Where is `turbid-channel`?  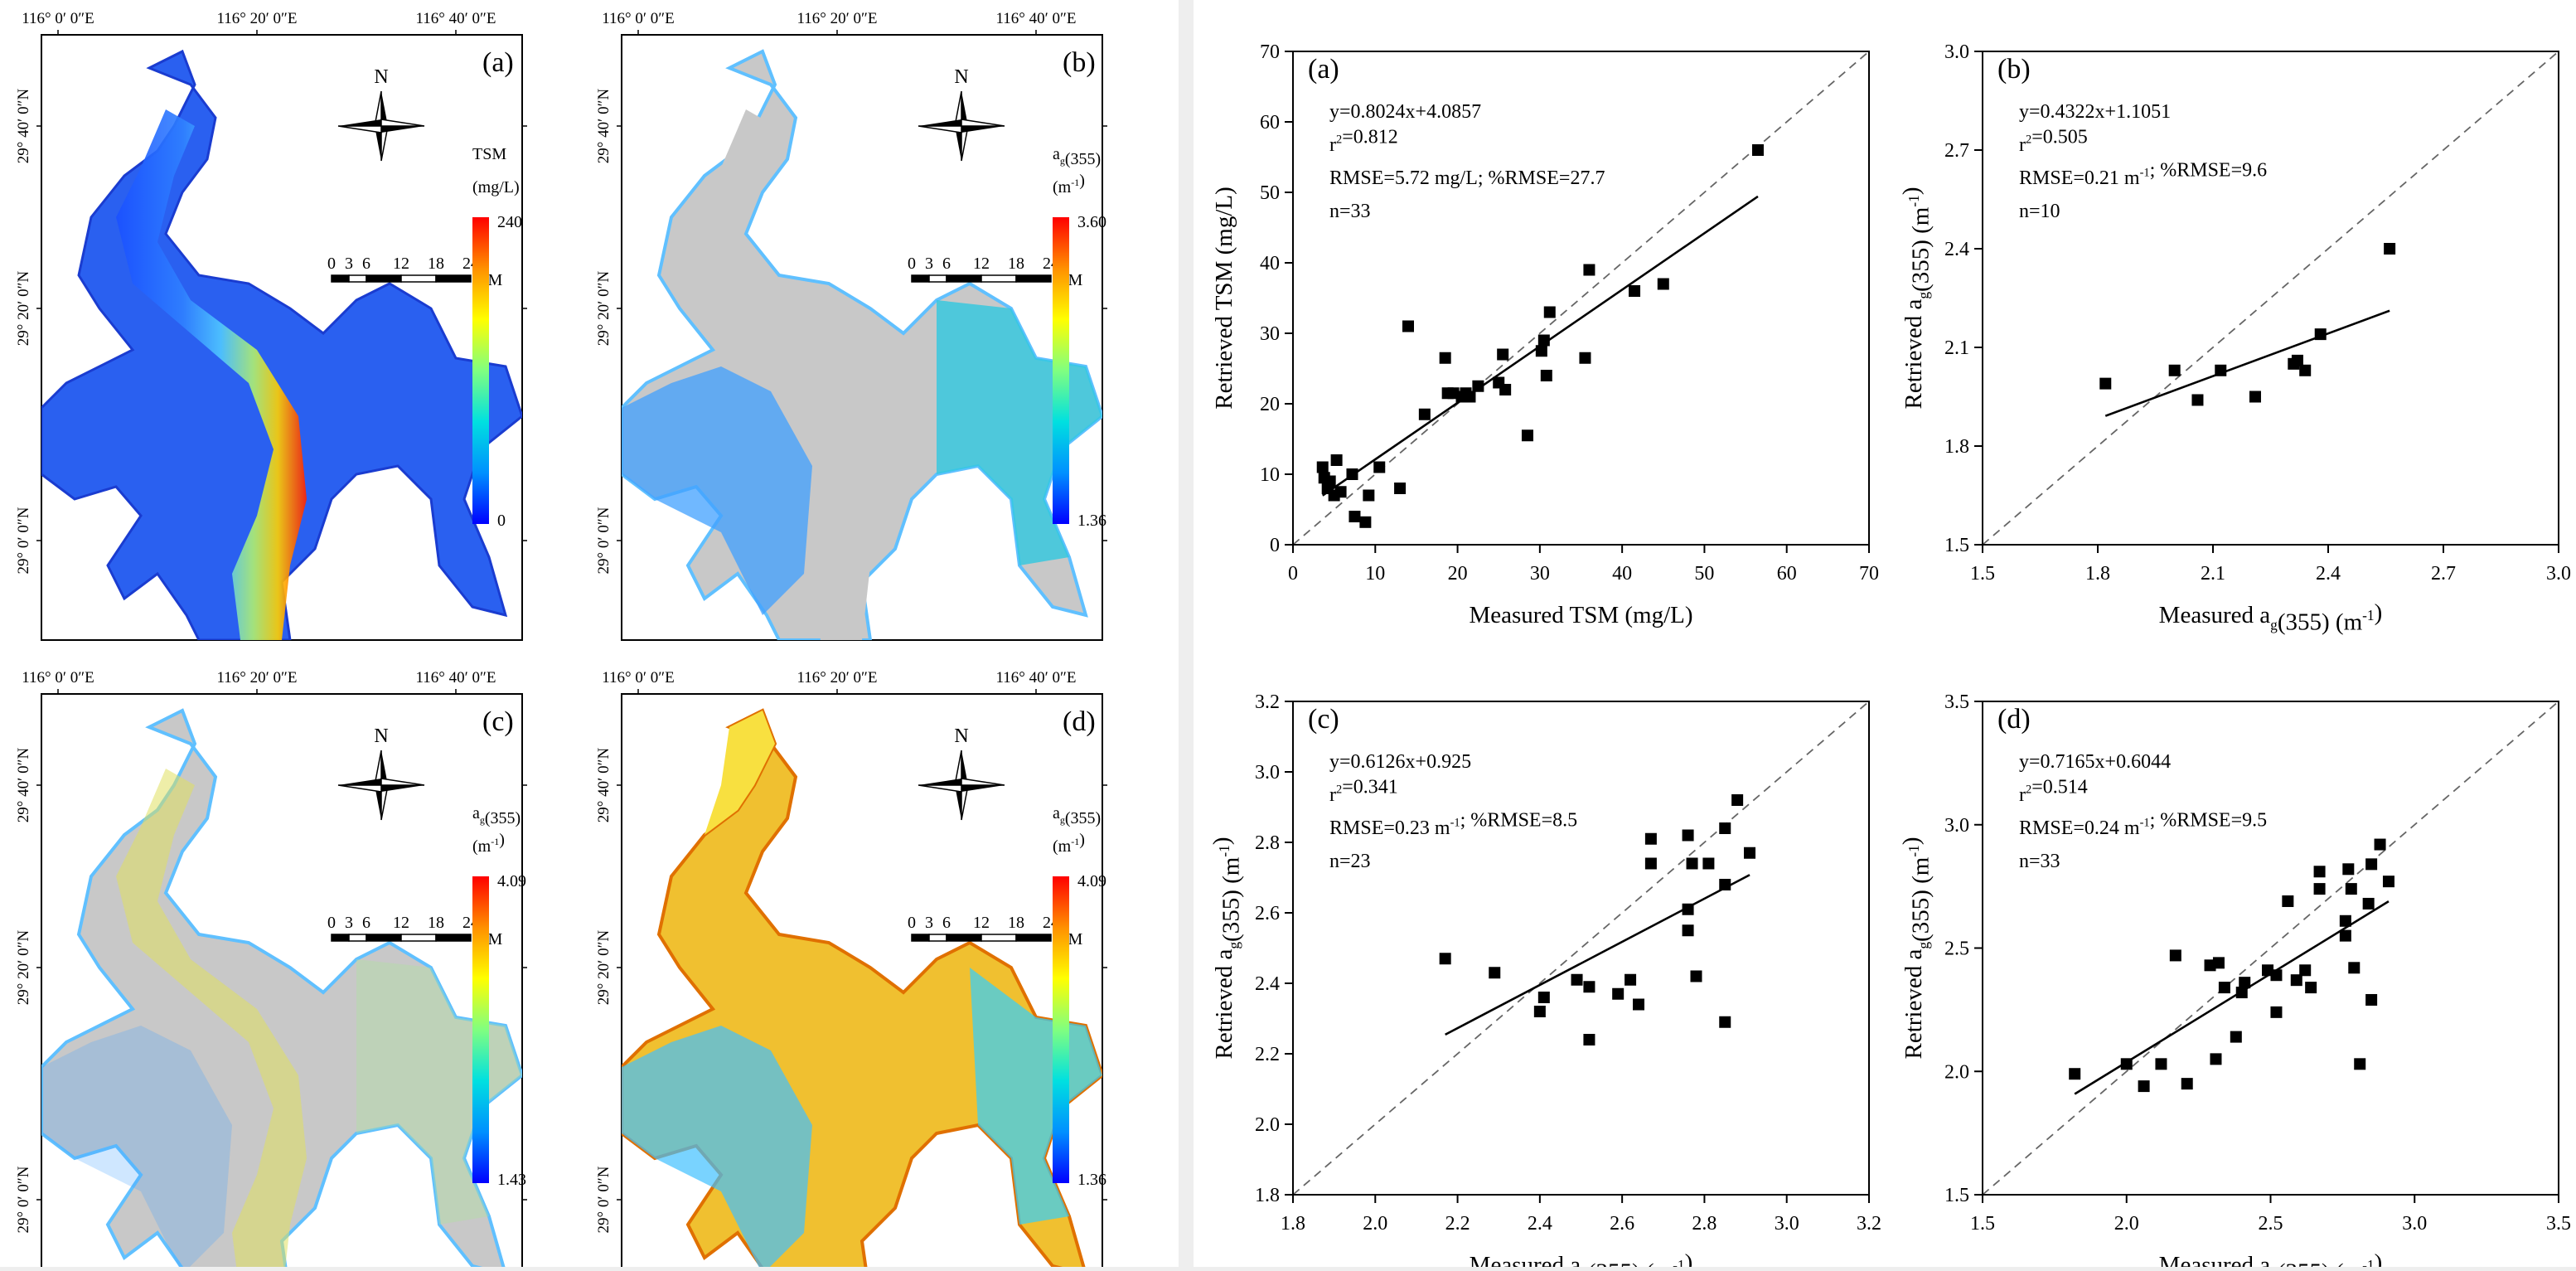
turbid-channel is located at coordinates (211, 374).